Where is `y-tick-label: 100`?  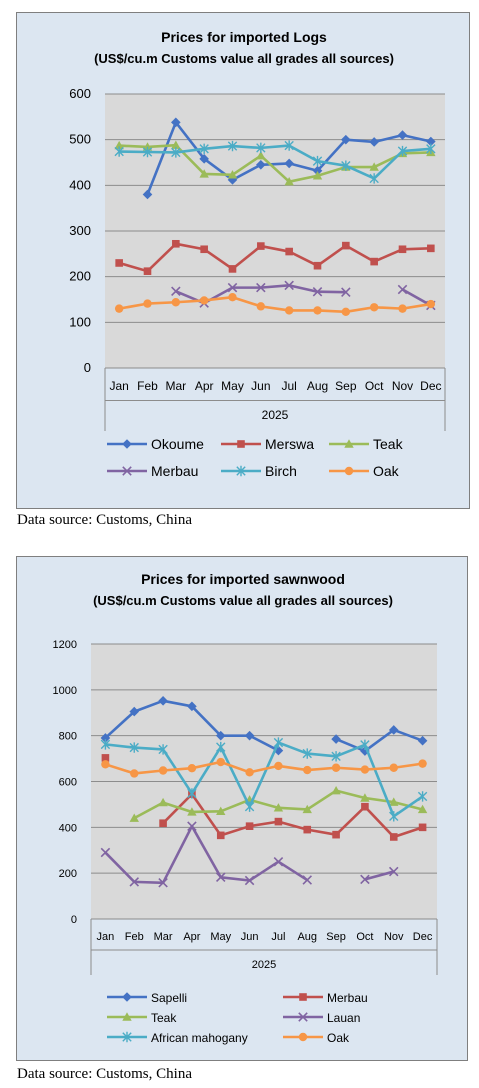
y-tick-label: 100 is located at coordinates (80, 321).